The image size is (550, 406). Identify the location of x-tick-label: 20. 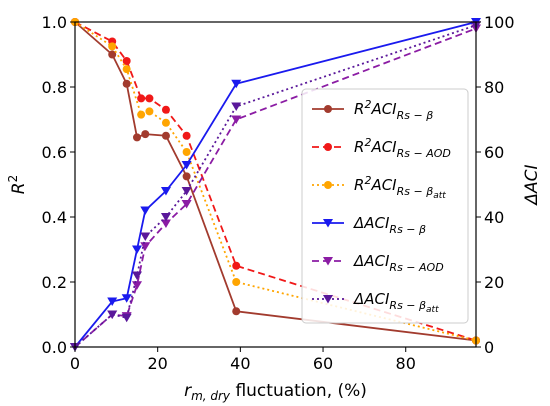
(158, 363).